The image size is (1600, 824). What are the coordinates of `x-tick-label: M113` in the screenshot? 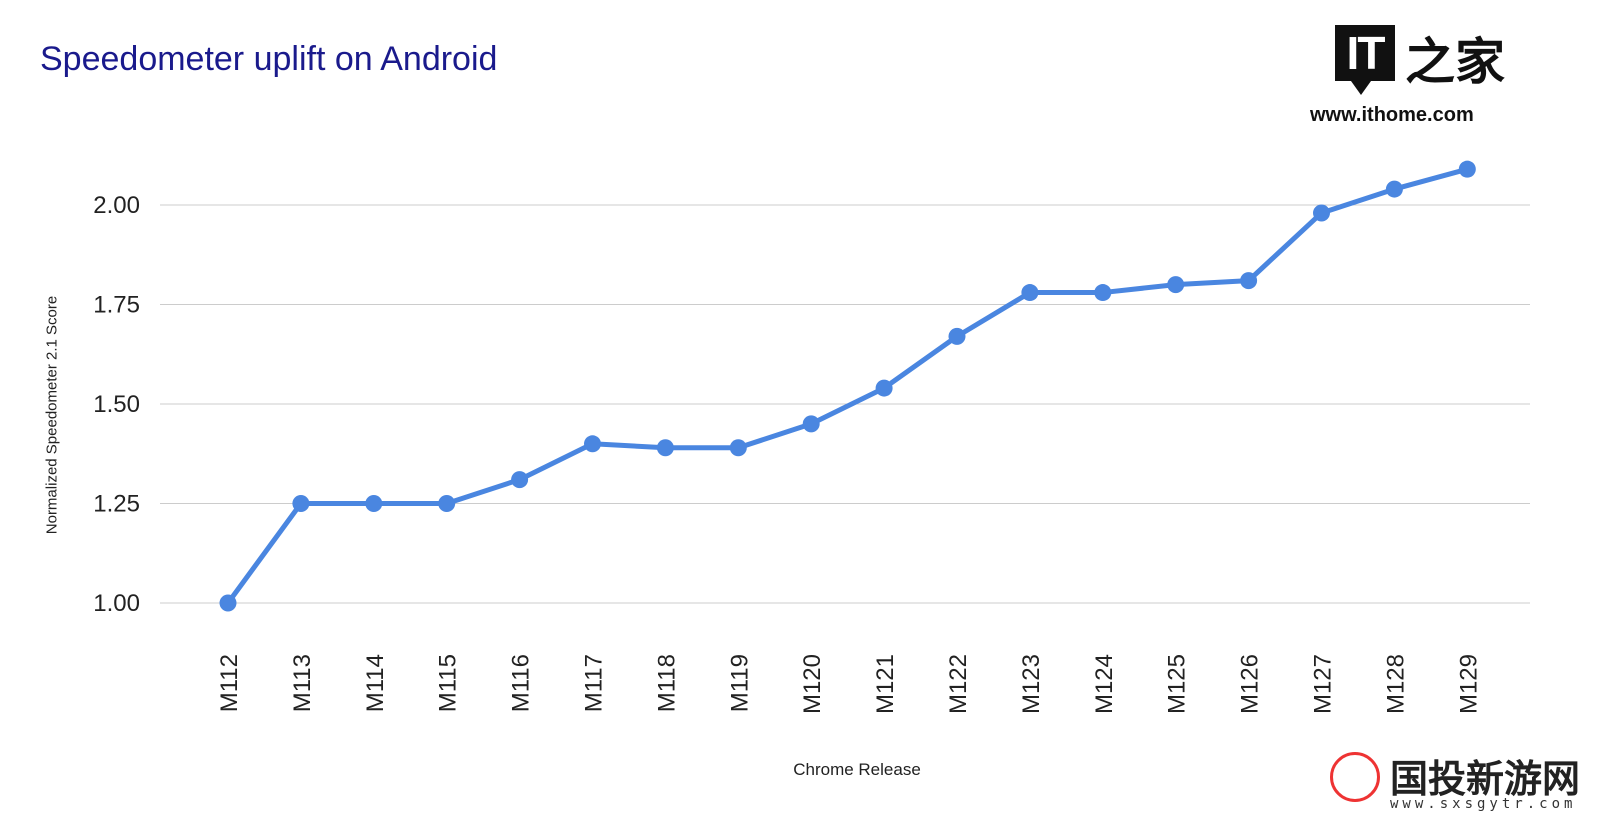 It's located at (302, 683).